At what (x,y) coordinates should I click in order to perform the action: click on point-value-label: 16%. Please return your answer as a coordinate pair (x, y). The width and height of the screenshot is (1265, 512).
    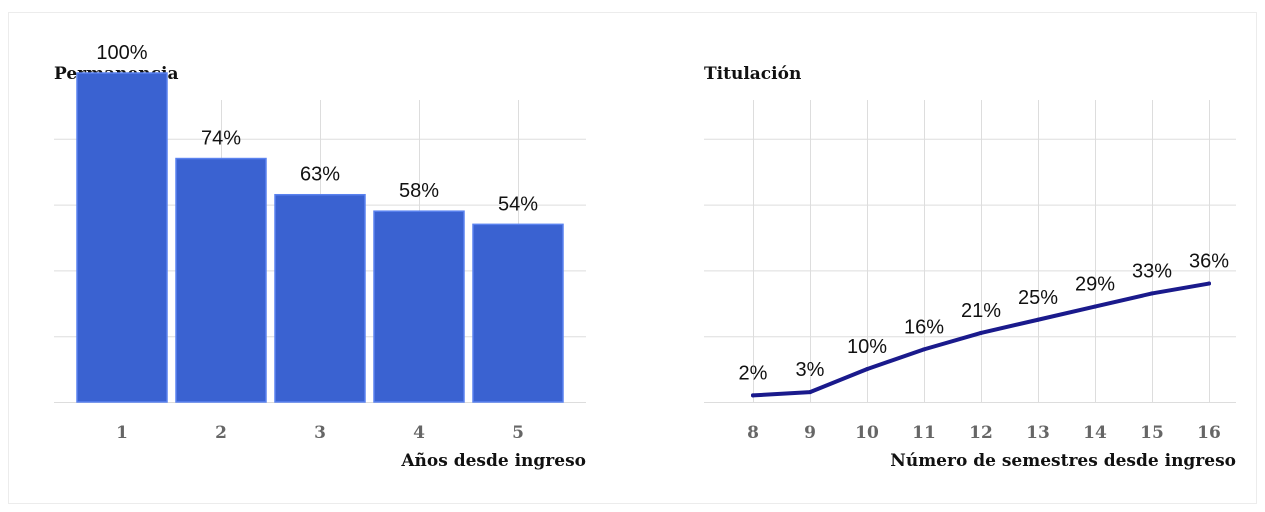
    Looking at the image, I should click on (924, 327).